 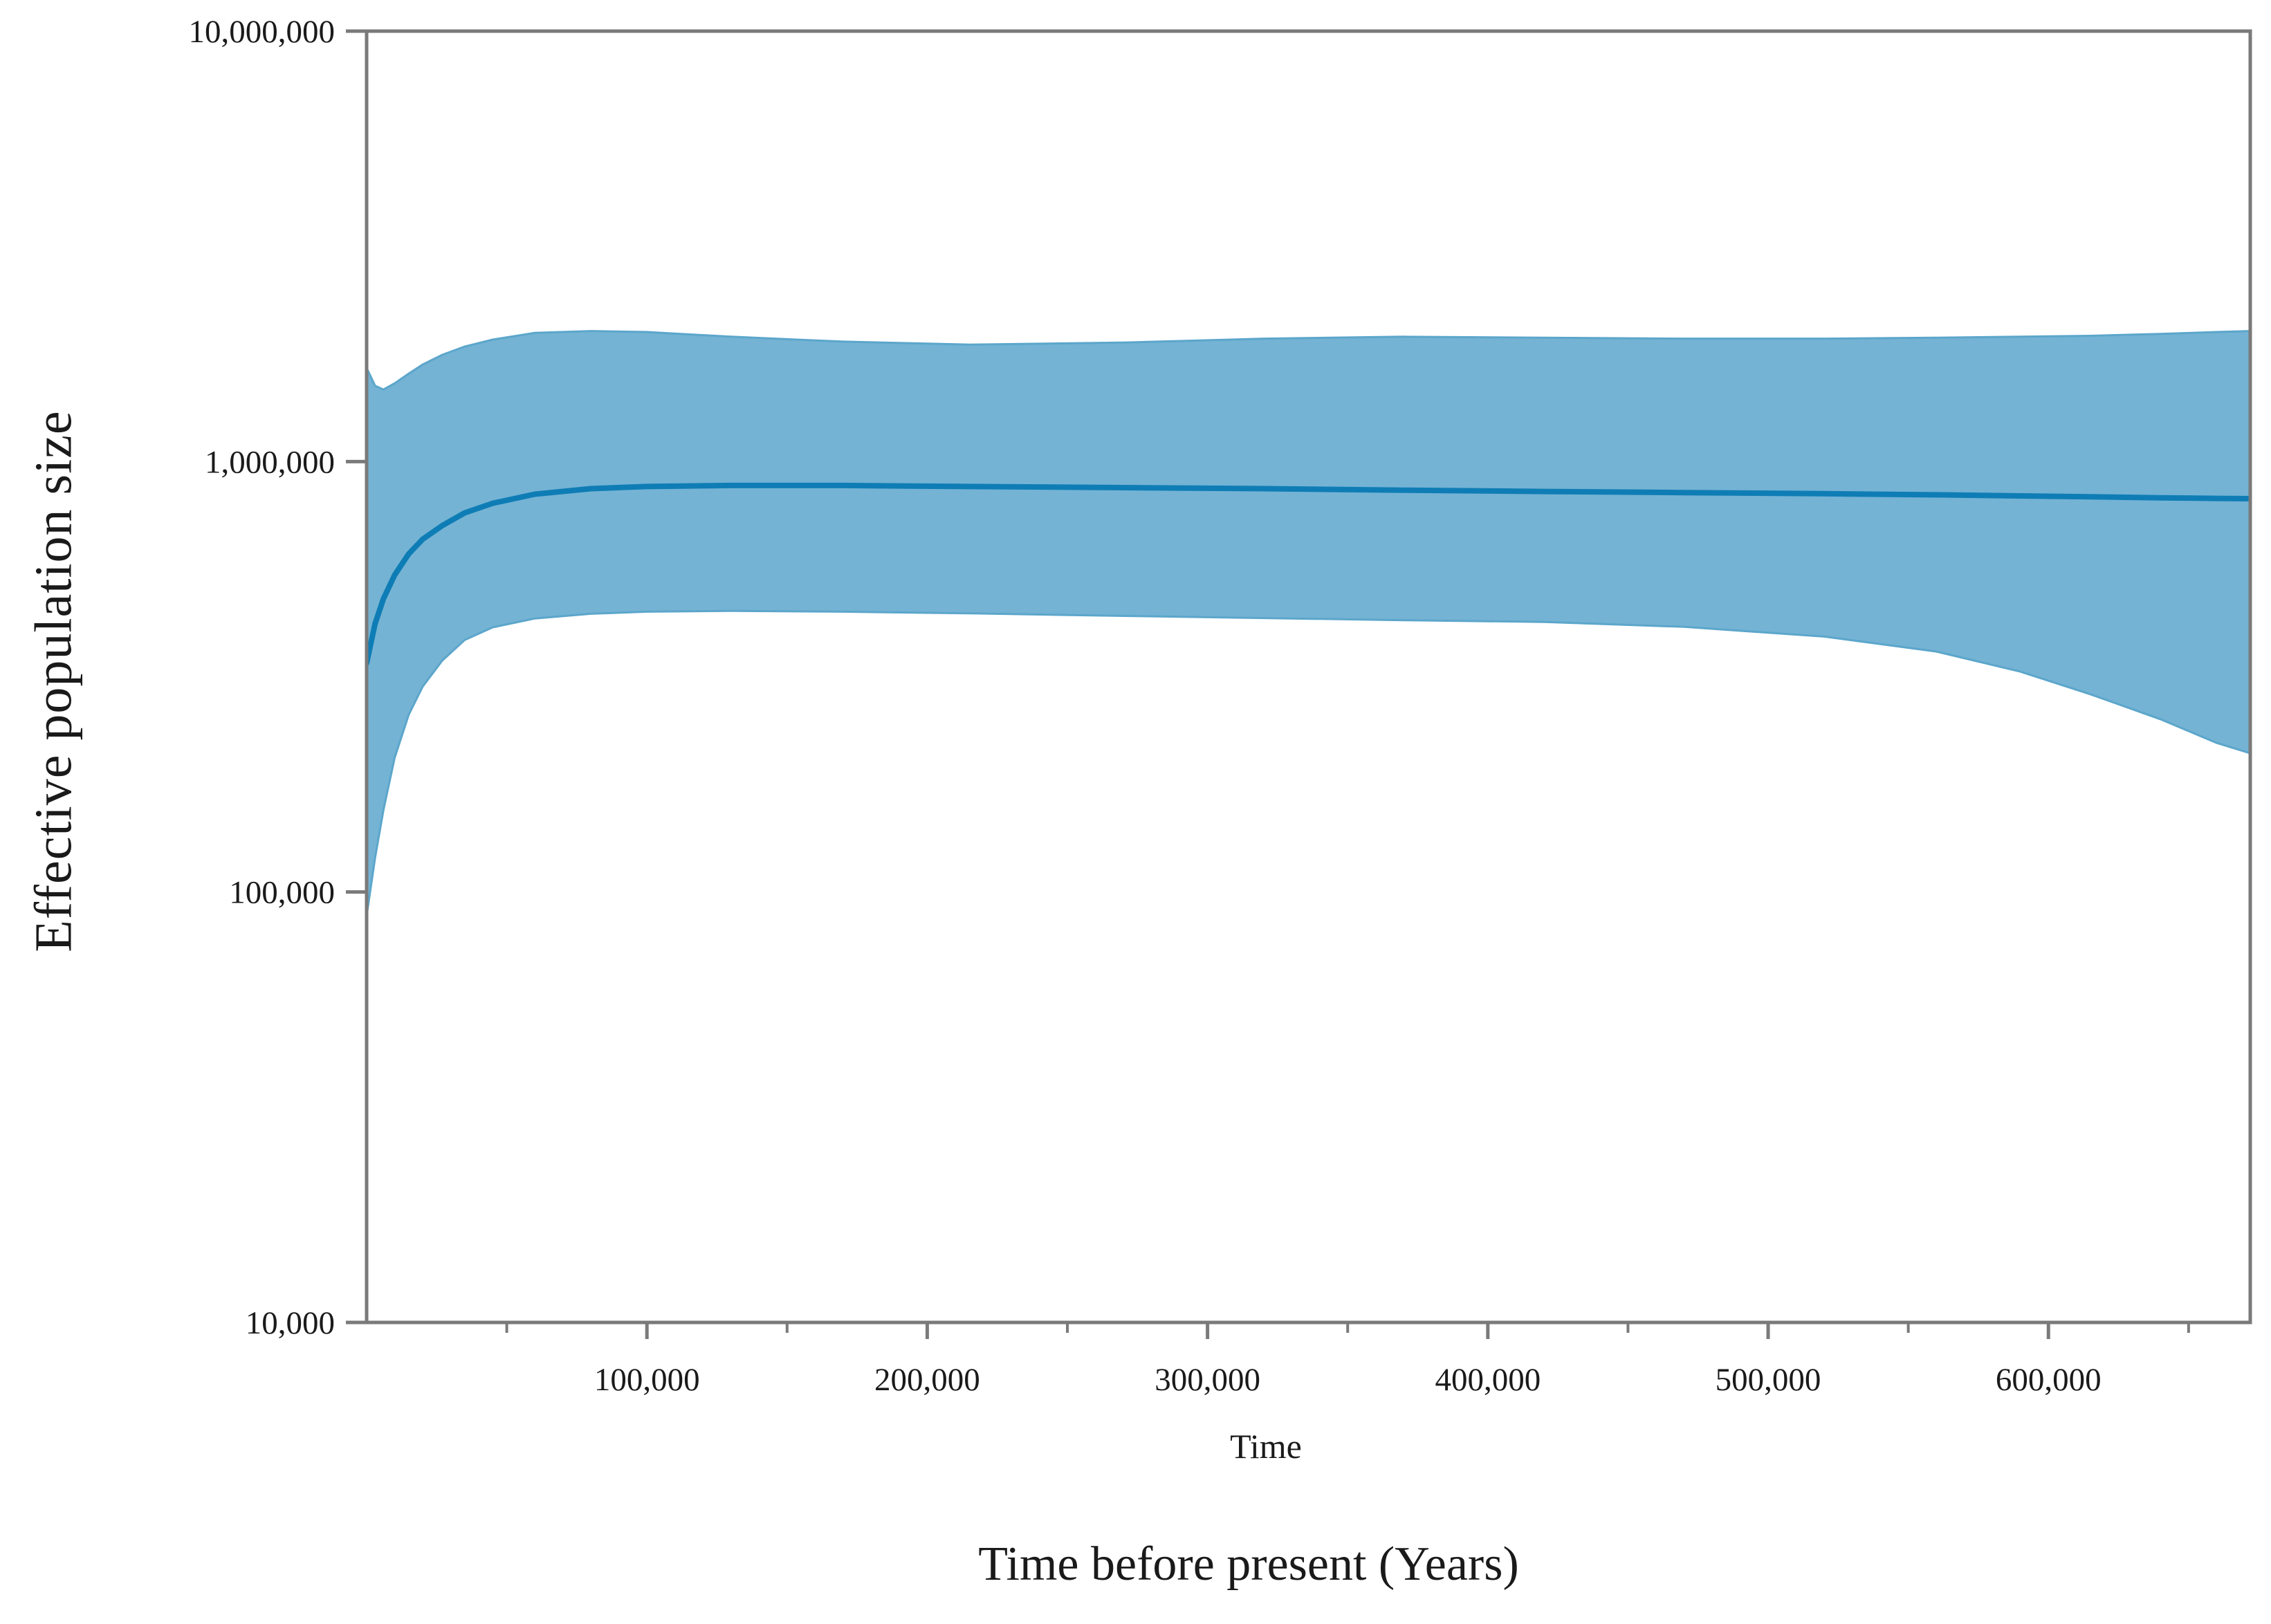 I want to click on x-tick-label: 500,000, so click(x=1769, y=1380).